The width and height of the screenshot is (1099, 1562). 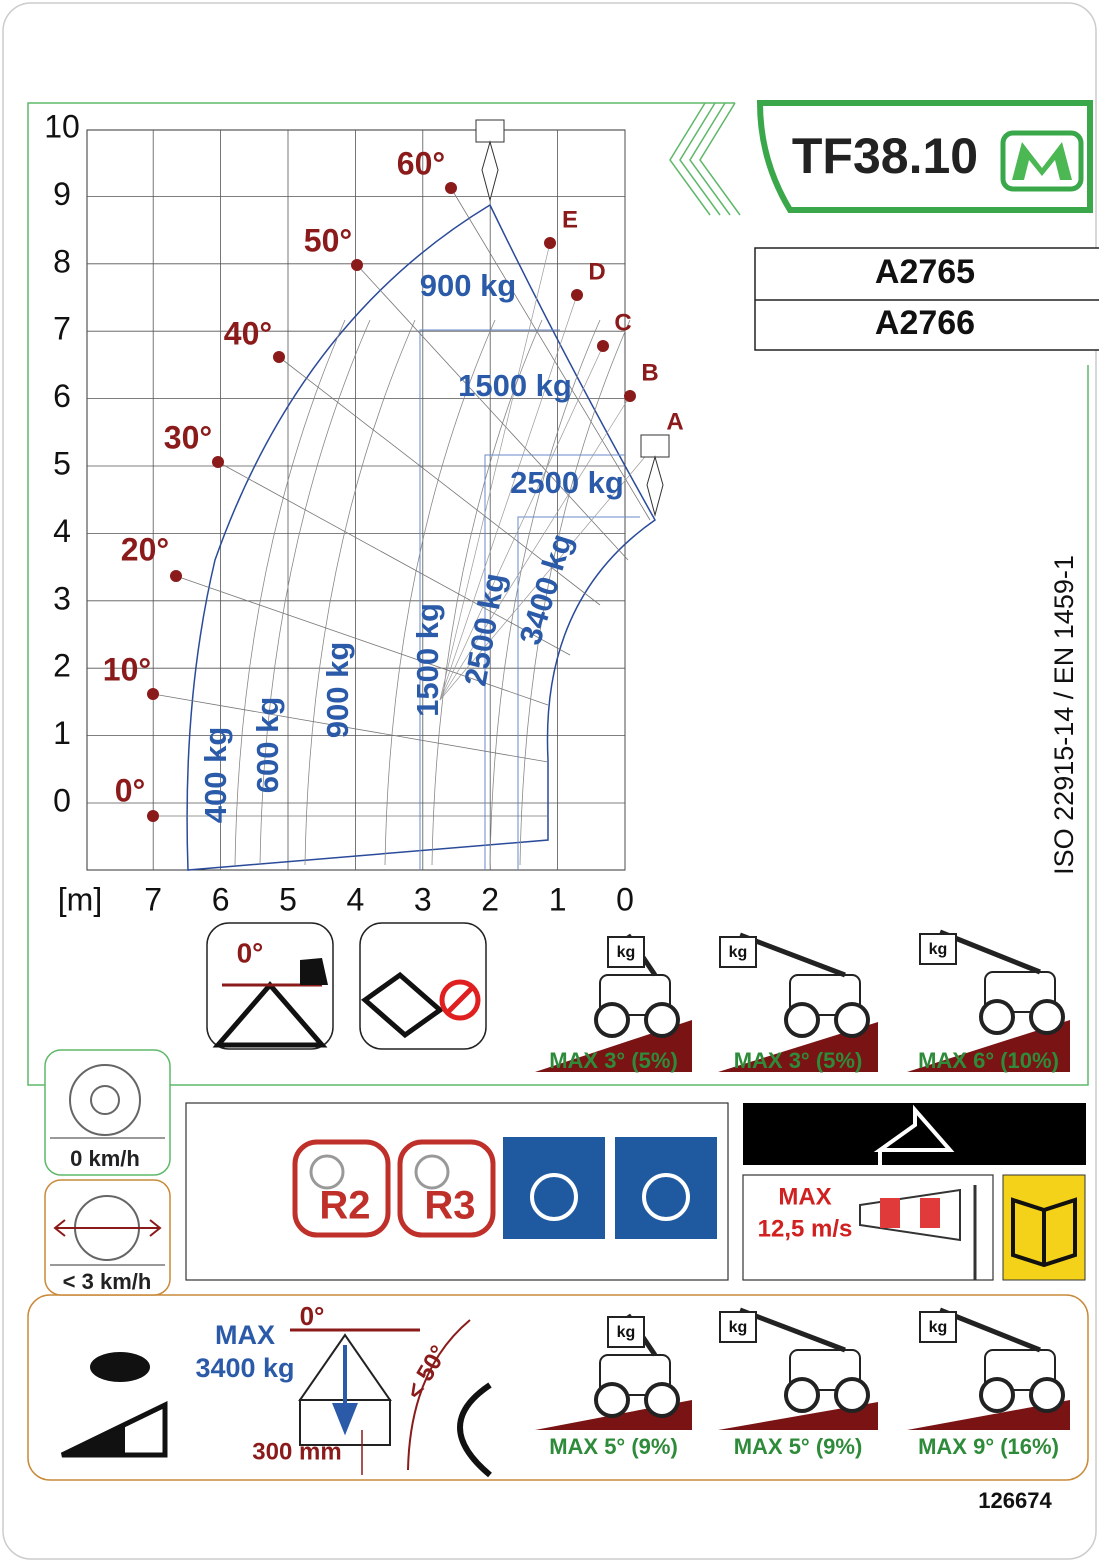 I want to click on x-tick-label: 1, so click(x=558, y=899).